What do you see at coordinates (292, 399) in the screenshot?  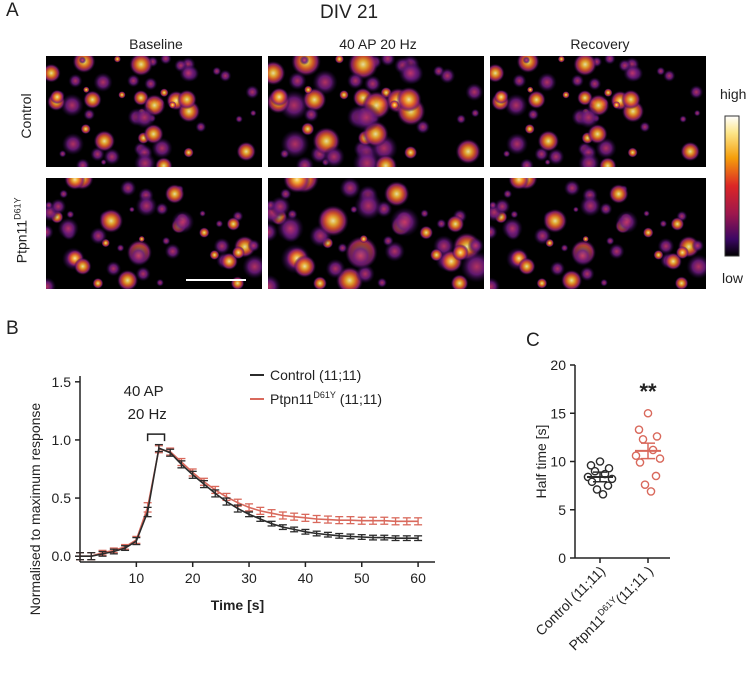 I see `legend-label-base: Ptpn11` at bounding box center [292, 399].